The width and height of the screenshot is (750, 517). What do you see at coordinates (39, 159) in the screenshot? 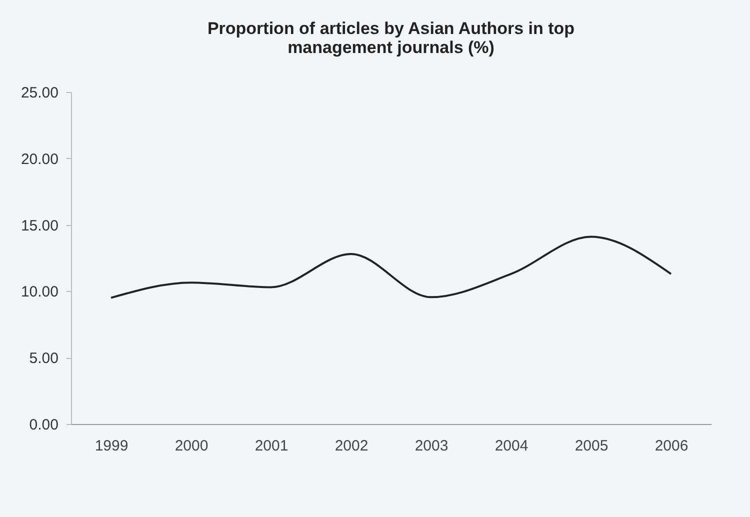
I see `y-tick-label: 20.00` at bounding box center [39, 159].